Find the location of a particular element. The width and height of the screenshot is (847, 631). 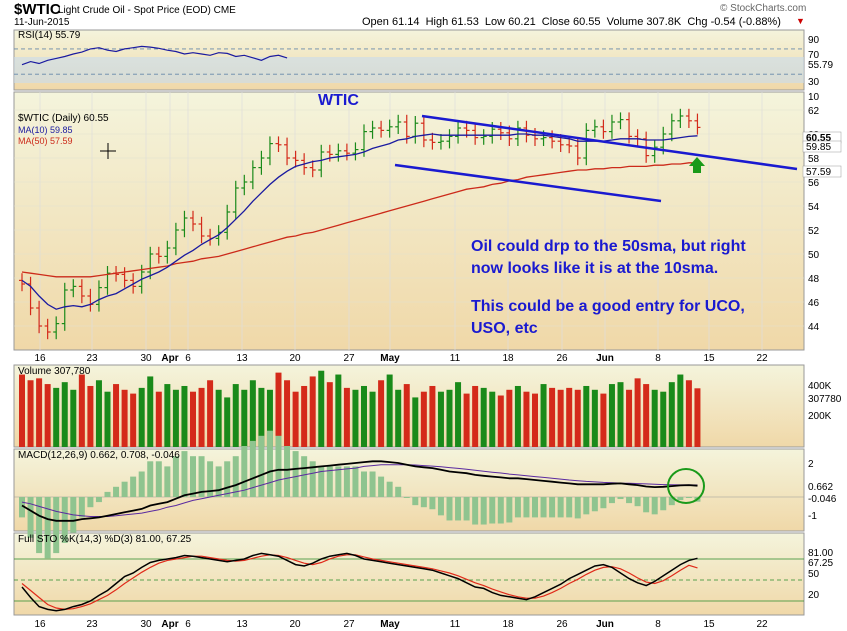

price-axis-label: 44 is located at coordinates (814, 327).